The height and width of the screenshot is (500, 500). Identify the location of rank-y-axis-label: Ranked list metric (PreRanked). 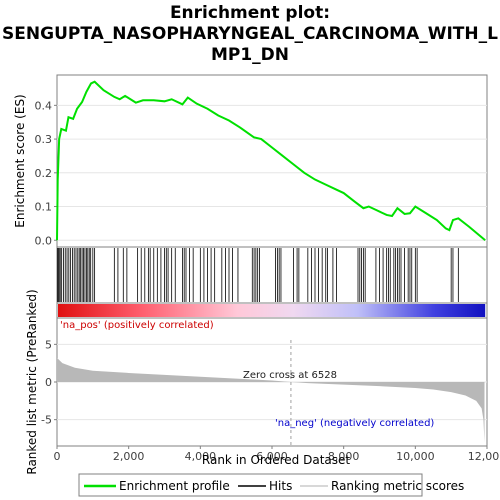
(32, 381).